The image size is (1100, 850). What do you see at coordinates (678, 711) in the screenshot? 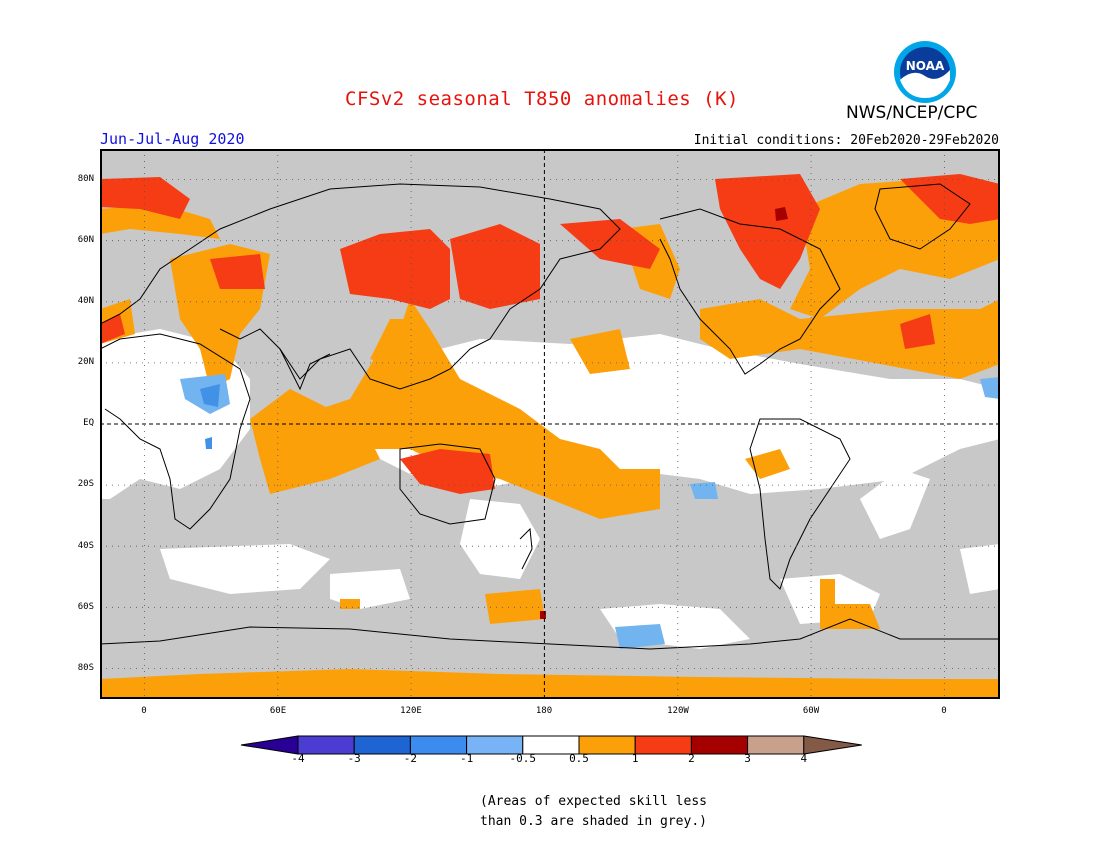
I see `lon-label-120W: 120W` at bounding box center [678, 711].